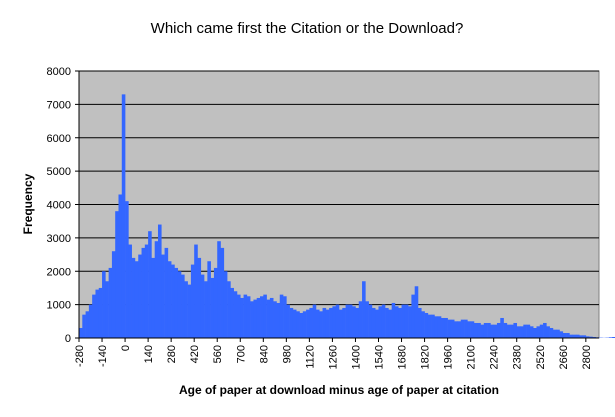 The height and width of the screenshot is (417, 615). I want to click on x-tick-label: 560, so click(218, 354).